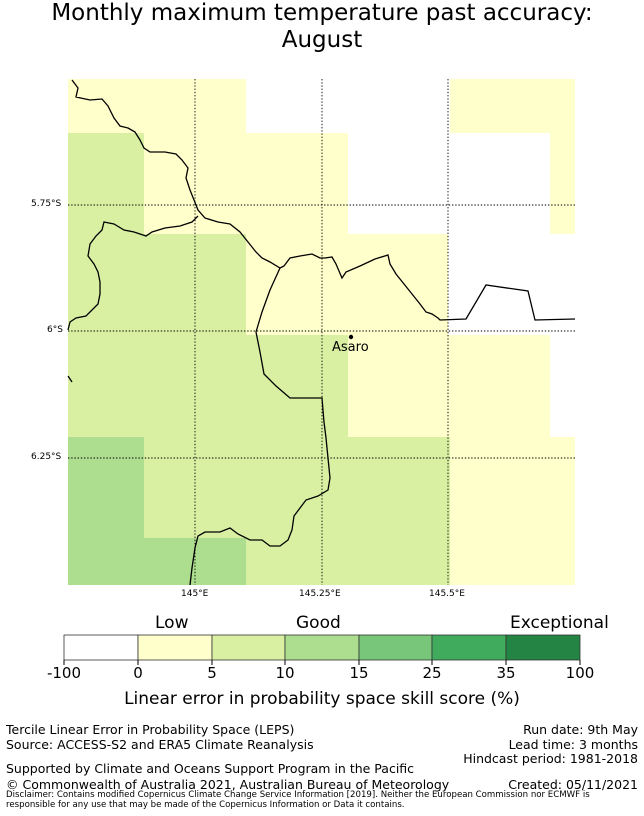 The image size is (644, 816). What do you see at coordinates (447, 594) in the screenshot?
I see `lon-tick-label: 145.5°E` at bounding box center [447, 594].